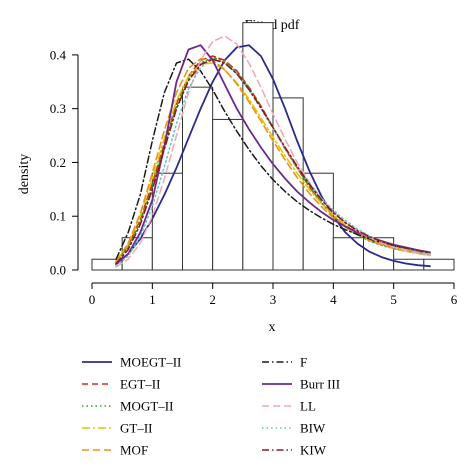  Describe the element at coordinates (134, 450) in the screenshot. I see `legend-label: MOF` at that location.